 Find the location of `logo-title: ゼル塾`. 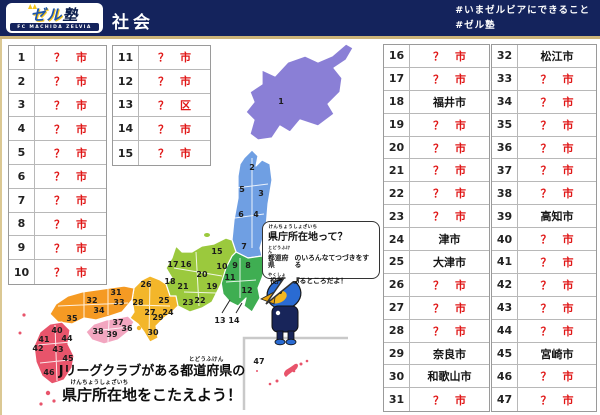

logo-title: ゼル塾 is located at coordinates (54, 13).